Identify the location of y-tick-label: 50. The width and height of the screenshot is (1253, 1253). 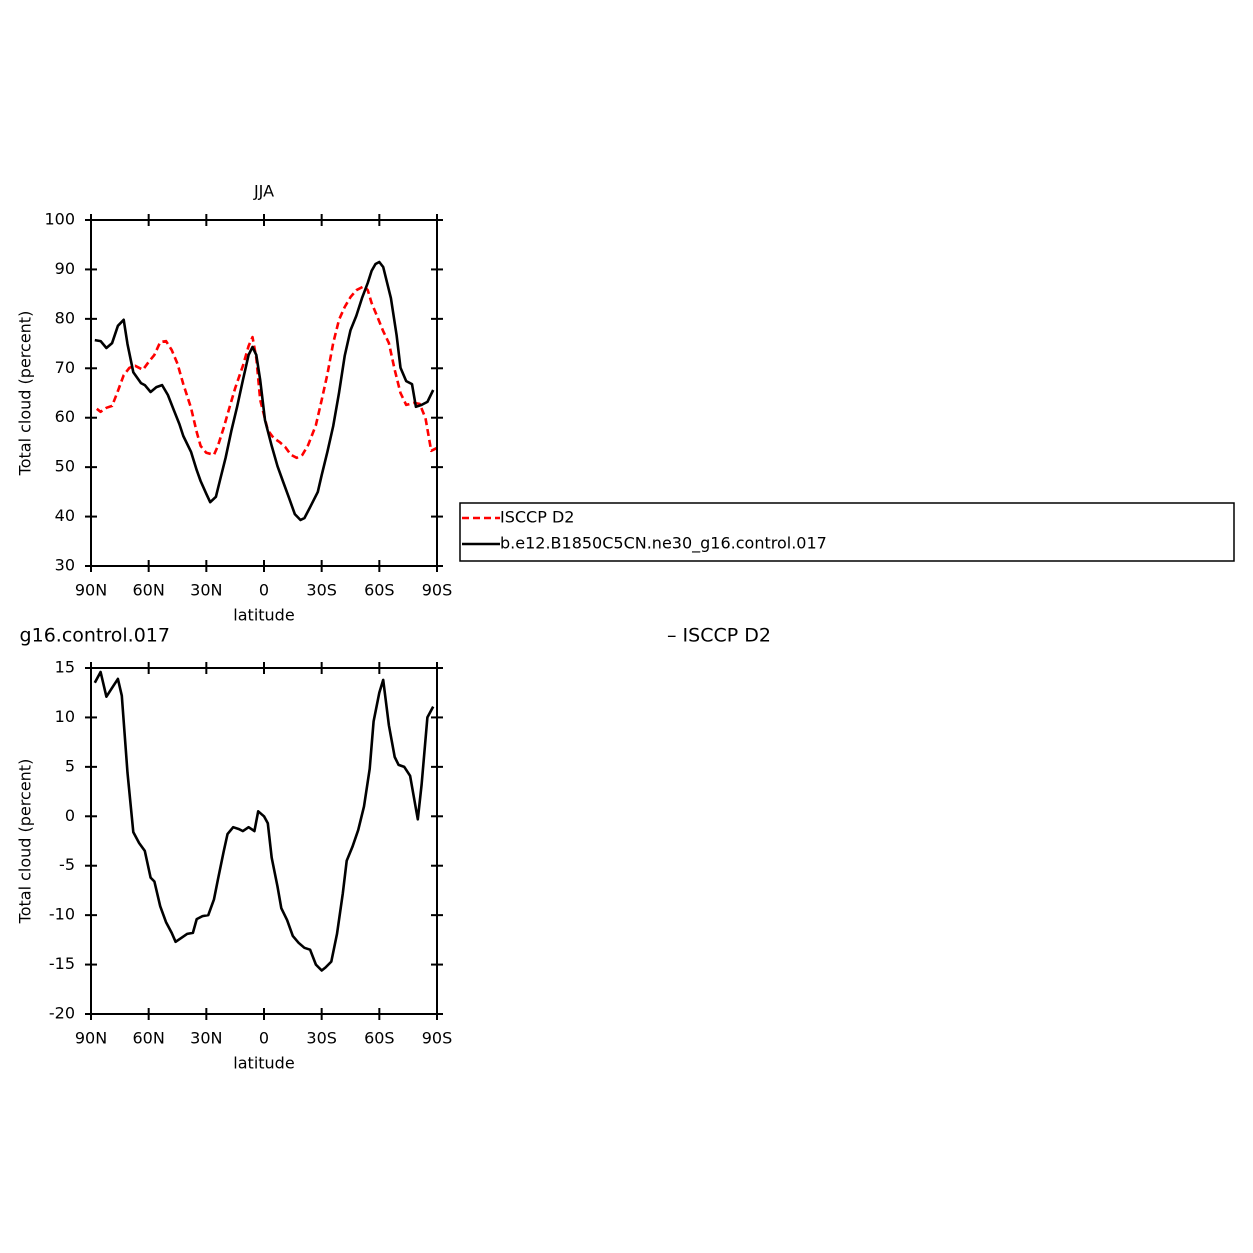
(65, 466).